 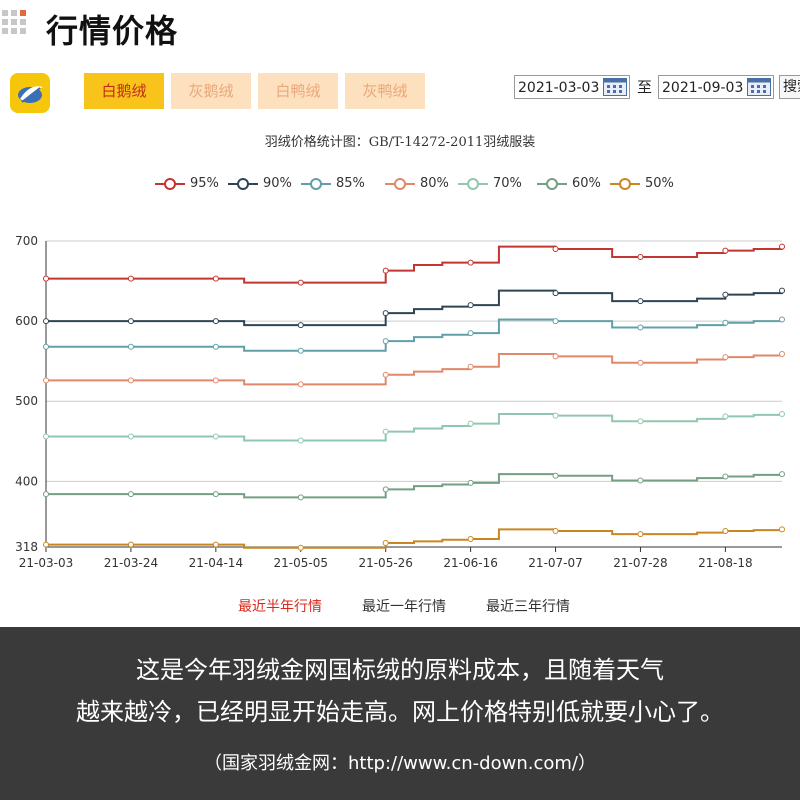 I want to click on legend-label: 85%, so click(x=350, y=183).